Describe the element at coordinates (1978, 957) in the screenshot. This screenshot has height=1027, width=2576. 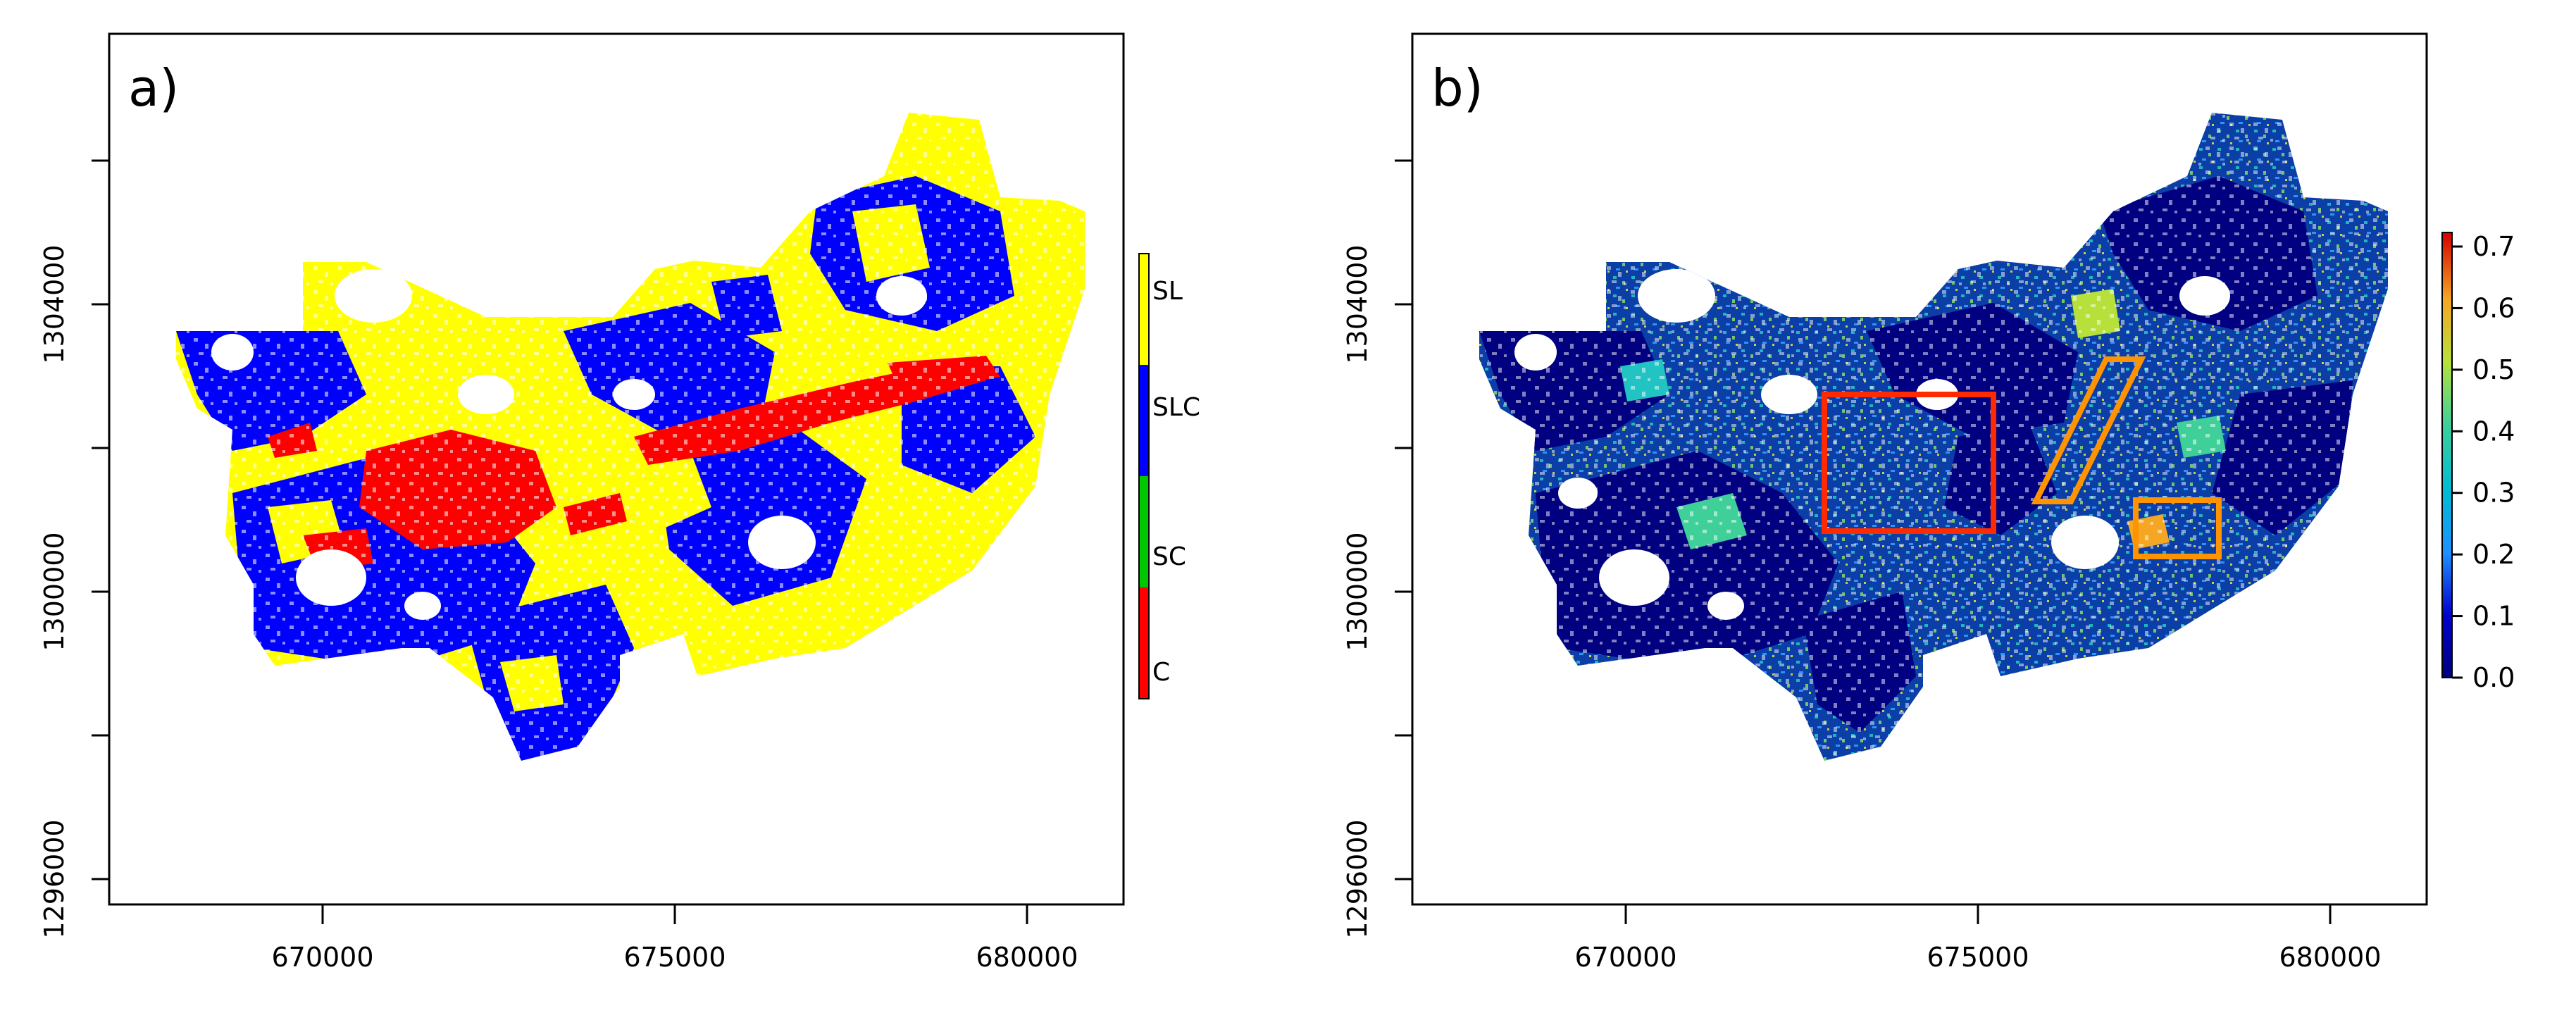
I see `x-tick-label-b: 675000` at that location.